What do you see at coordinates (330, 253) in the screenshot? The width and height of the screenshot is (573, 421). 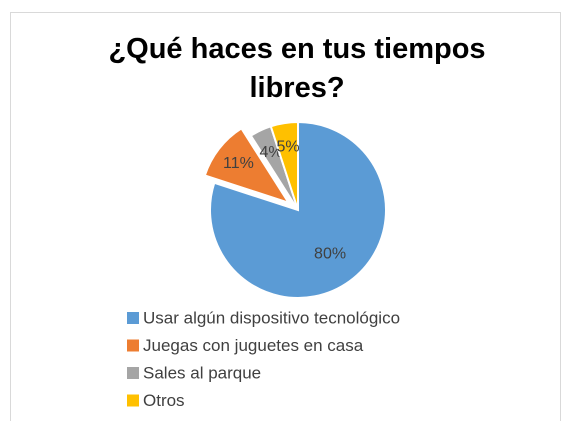 I see `data-label: 80%` at bounding box center [330, 253].